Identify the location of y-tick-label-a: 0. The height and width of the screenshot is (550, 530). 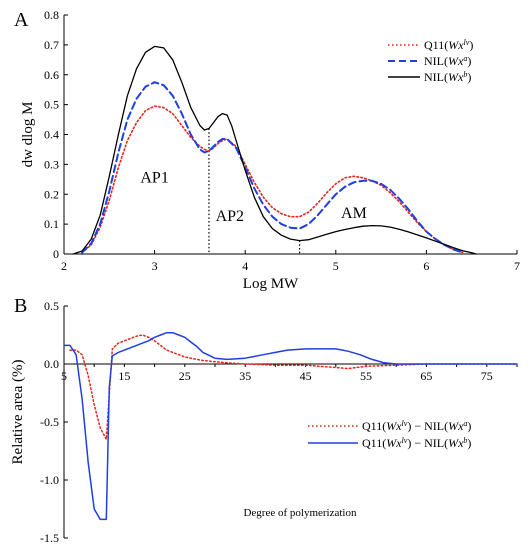
(56, 254).